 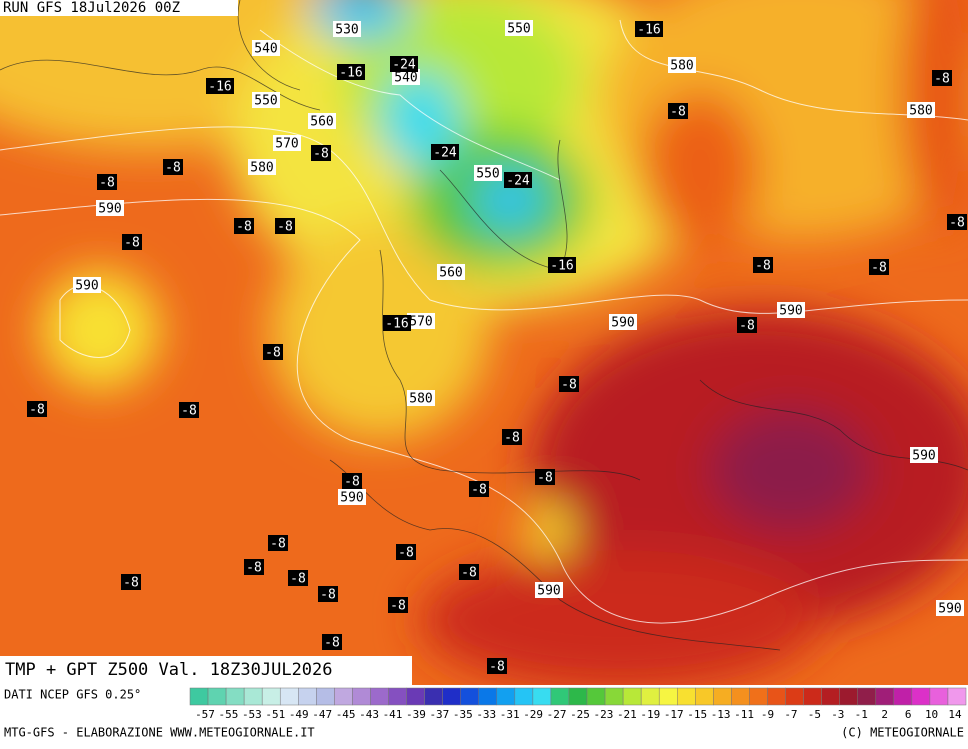 I want to click on colorbar-label: -25, so click(x=580, y=714).